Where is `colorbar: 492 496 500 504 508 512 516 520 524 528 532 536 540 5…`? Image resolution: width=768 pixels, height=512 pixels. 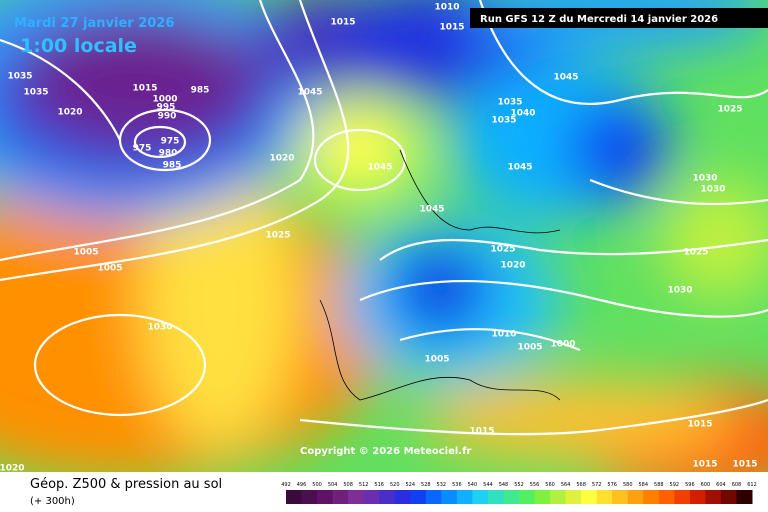 colorbar: 492 496 500 504 508 512 516 520 524 528 532 536 540 5… is located at coordinates (519, 493).